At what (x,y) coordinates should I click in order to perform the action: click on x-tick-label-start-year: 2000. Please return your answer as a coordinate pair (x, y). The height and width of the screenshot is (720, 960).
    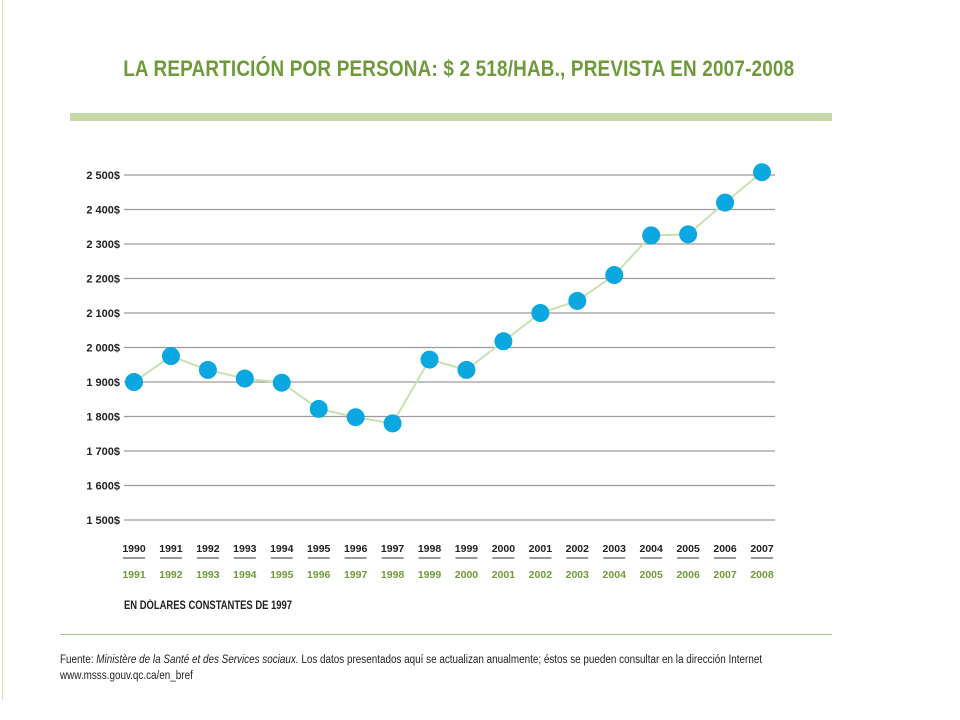
    Looking at the image, I should click on (504, 549).